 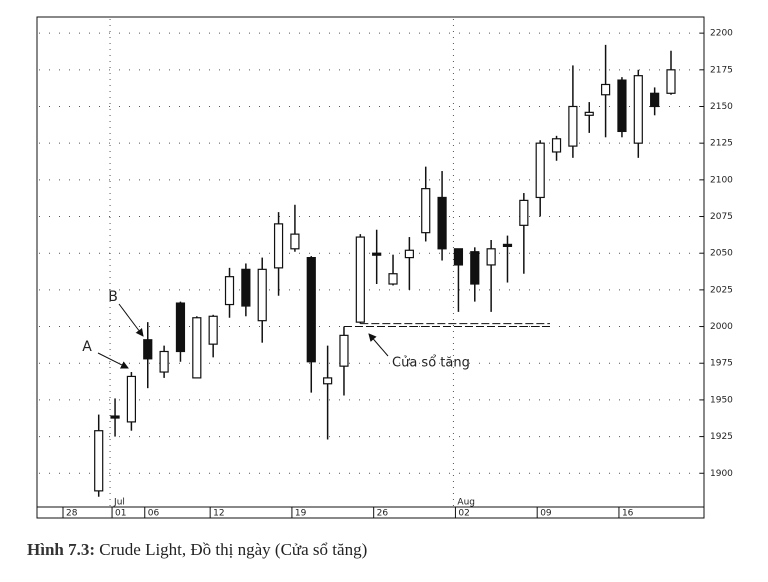 I want to click on y-tick-label: 2150, so click(x=721, y=107).